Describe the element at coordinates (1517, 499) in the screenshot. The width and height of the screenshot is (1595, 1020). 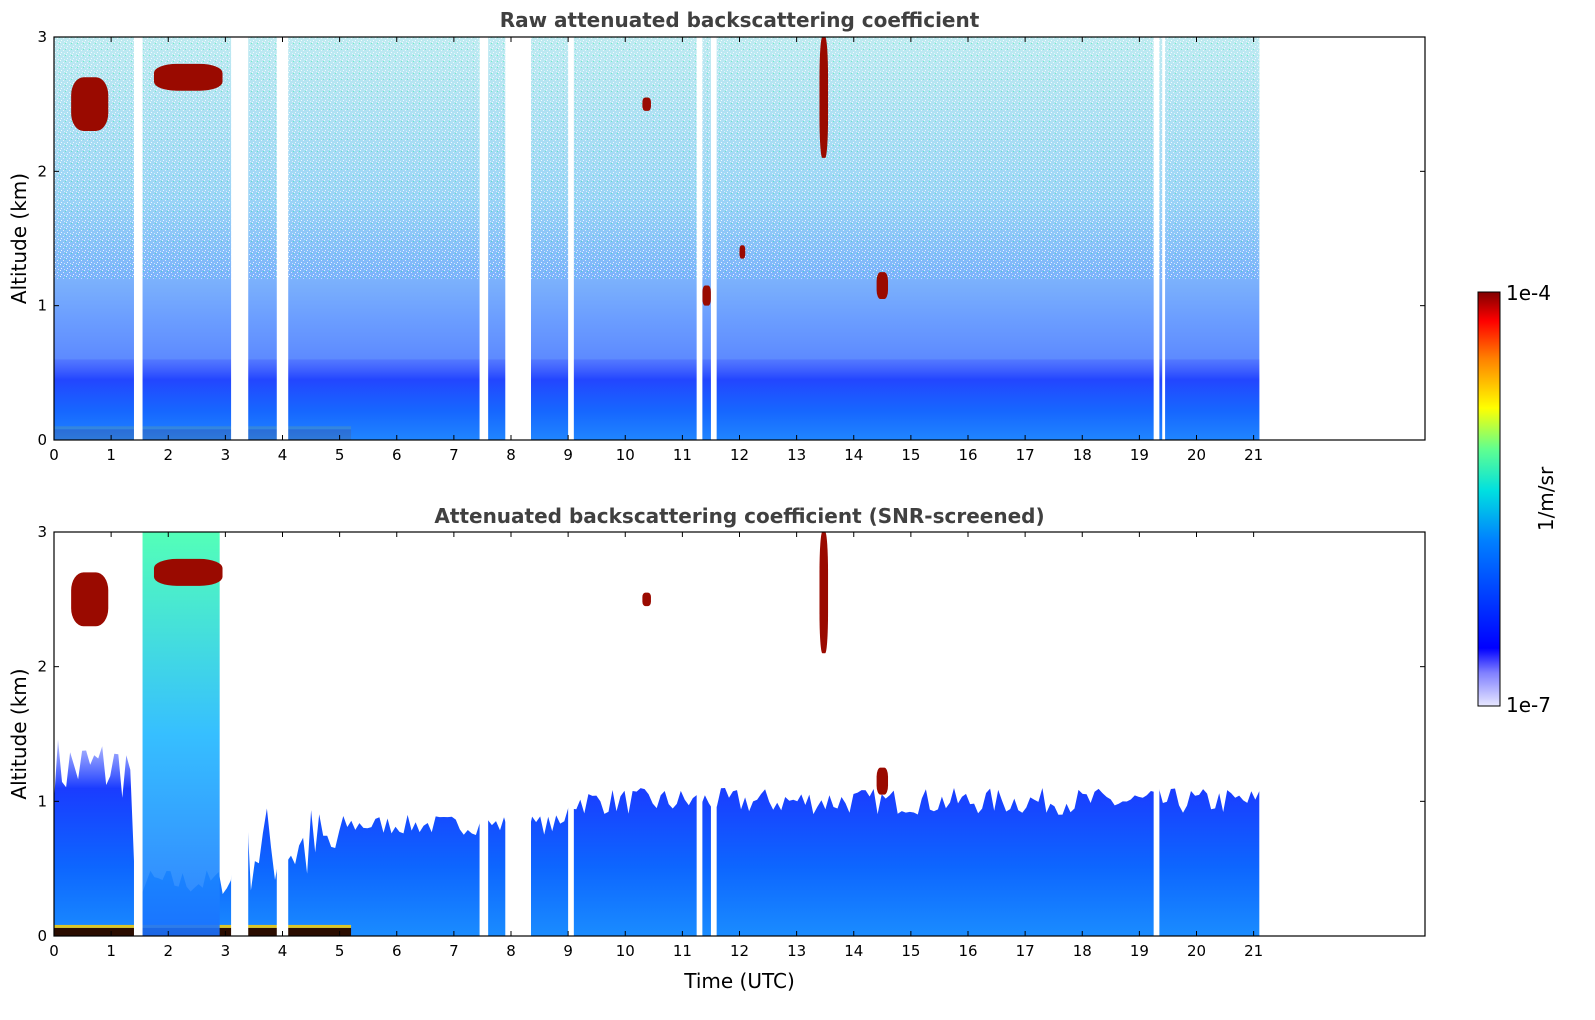
I see `colorbar: 1e-4 1e-7 1/m/sr` at that location.